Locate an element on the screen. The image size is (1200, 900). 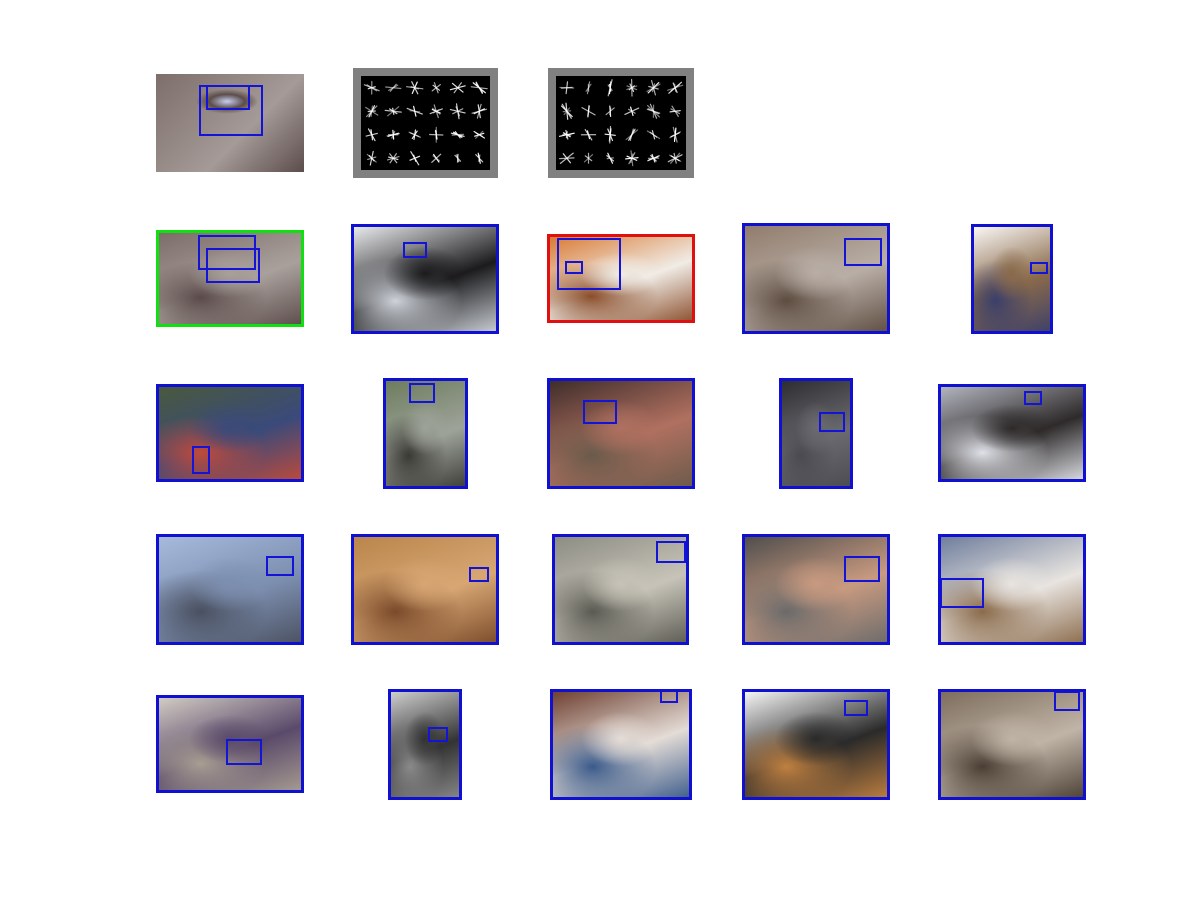
result-horse-eye is located at coordinates (230, 278).